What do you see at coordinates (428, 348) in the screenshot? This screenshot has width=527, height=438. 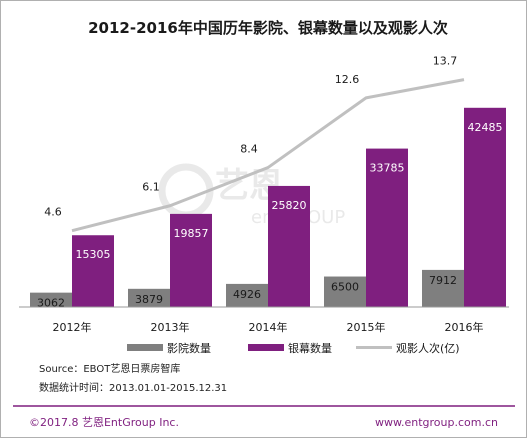 I see `legend-label: 观影人次(亿)` at bounding box center [428, 348].